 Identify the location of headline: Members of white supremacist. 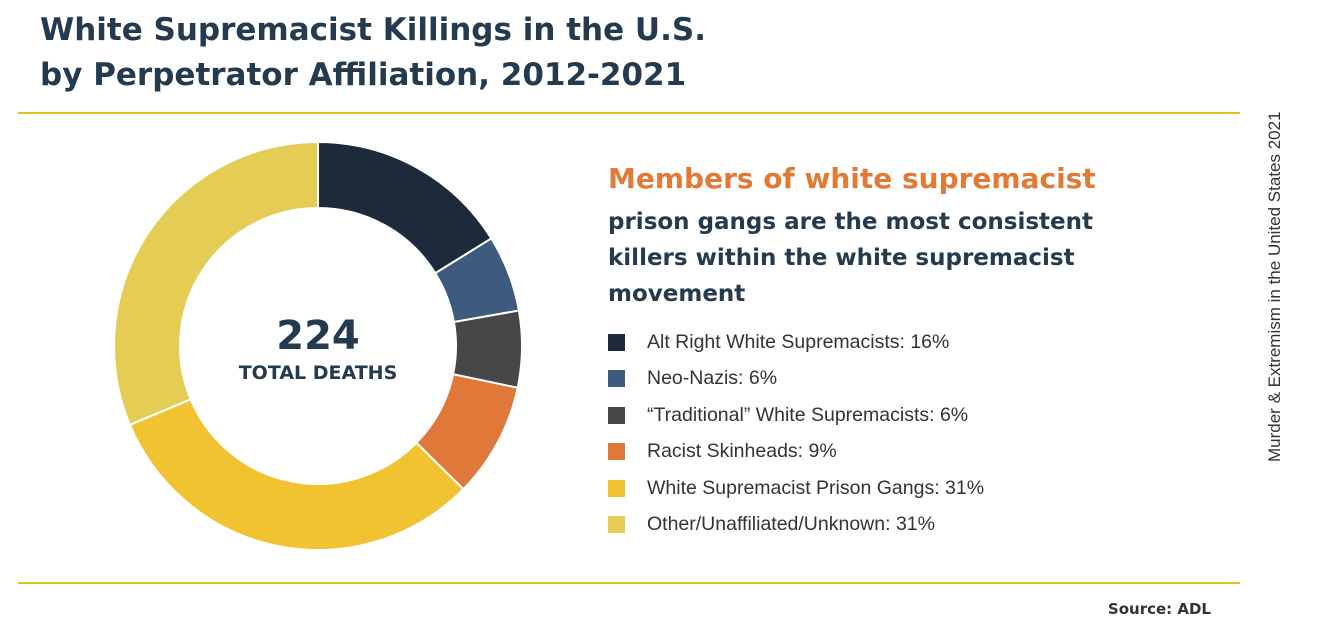
(852, 178).